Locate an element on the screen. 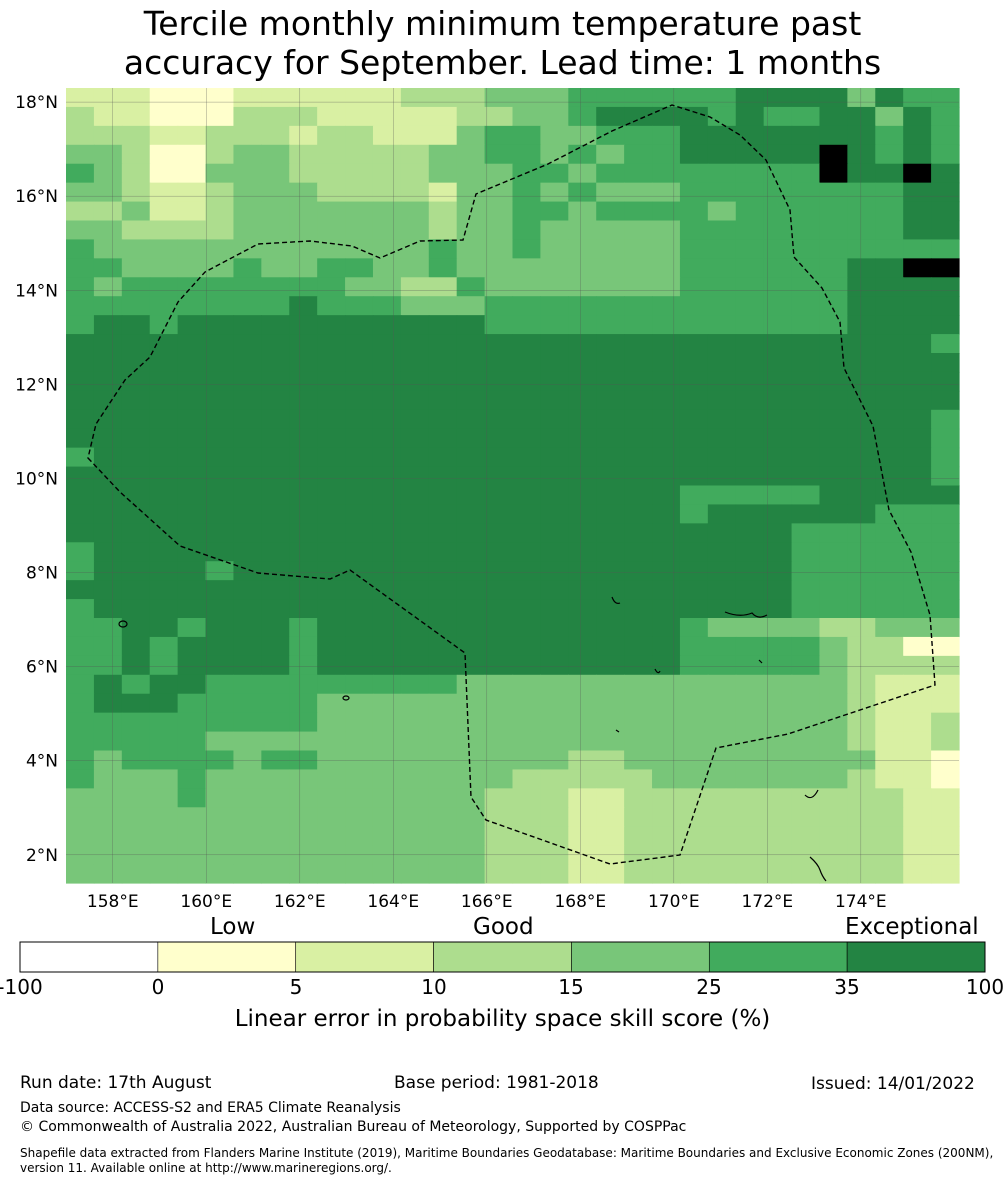 The image size is (1005, 1185). longitude-label: 158°E is located at coordinates (113, 902).